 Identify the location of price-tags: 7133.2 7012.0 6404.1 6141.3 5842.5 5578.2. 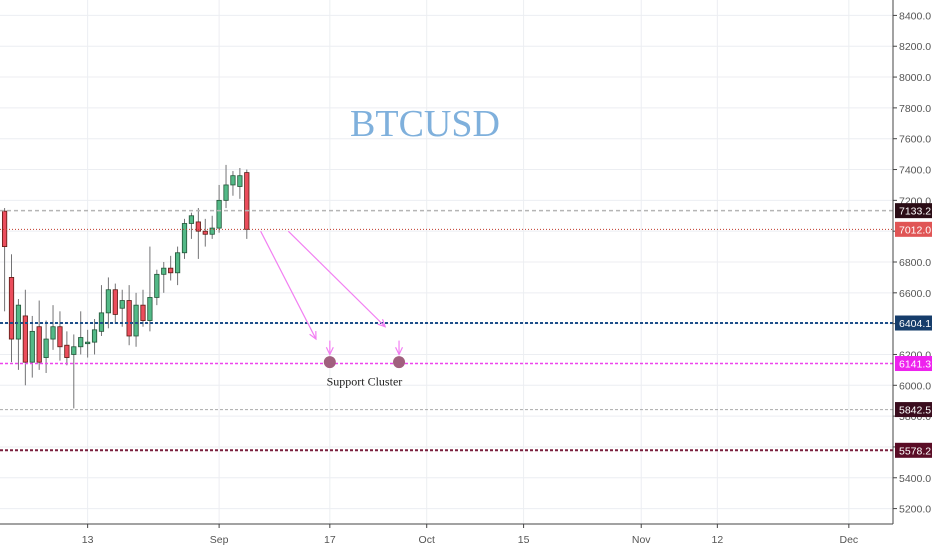
(913, 330).